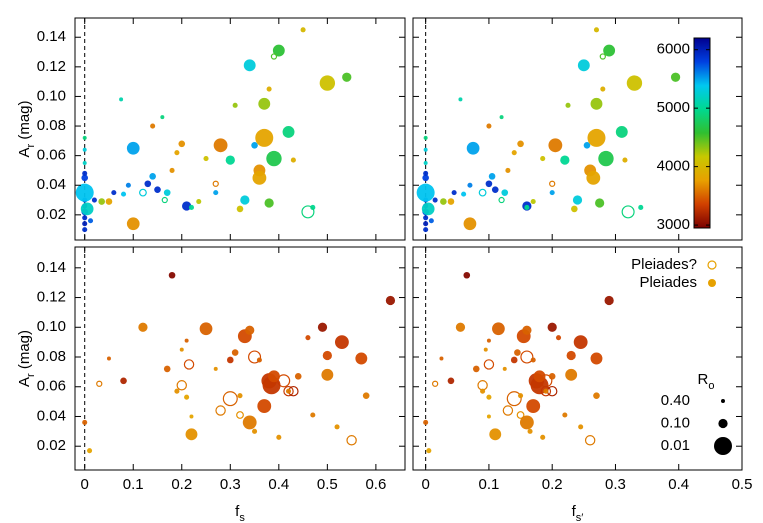 This screenshot has width=763, height=523. Describe the element at coordinates (51, 155) in the screenshot. I see `y-tick-label: 0.06` at that location.